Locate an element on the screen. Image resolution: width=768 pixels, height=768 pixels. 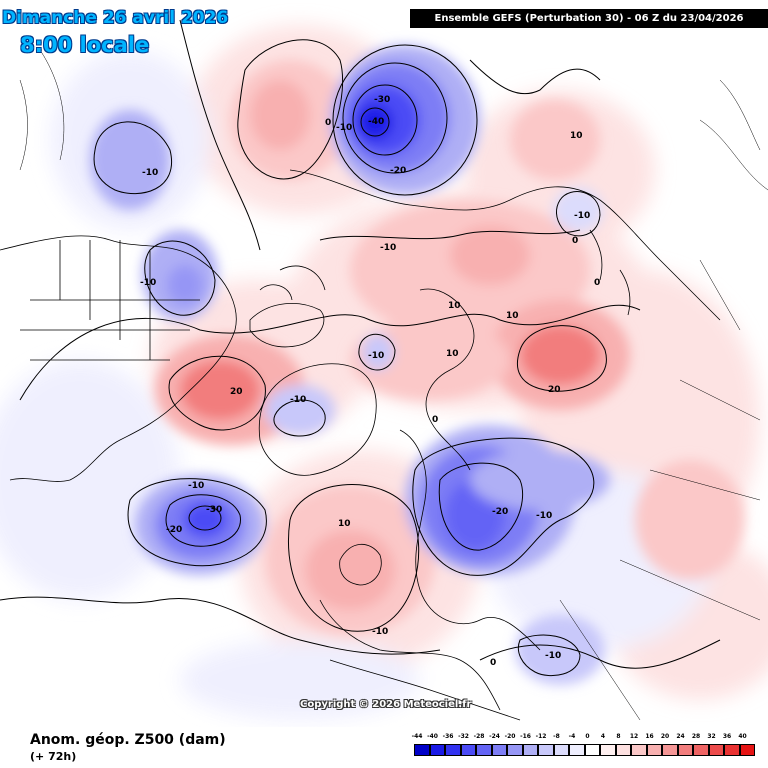
legend-level-label: 24 is located at coordinates (680, 736).